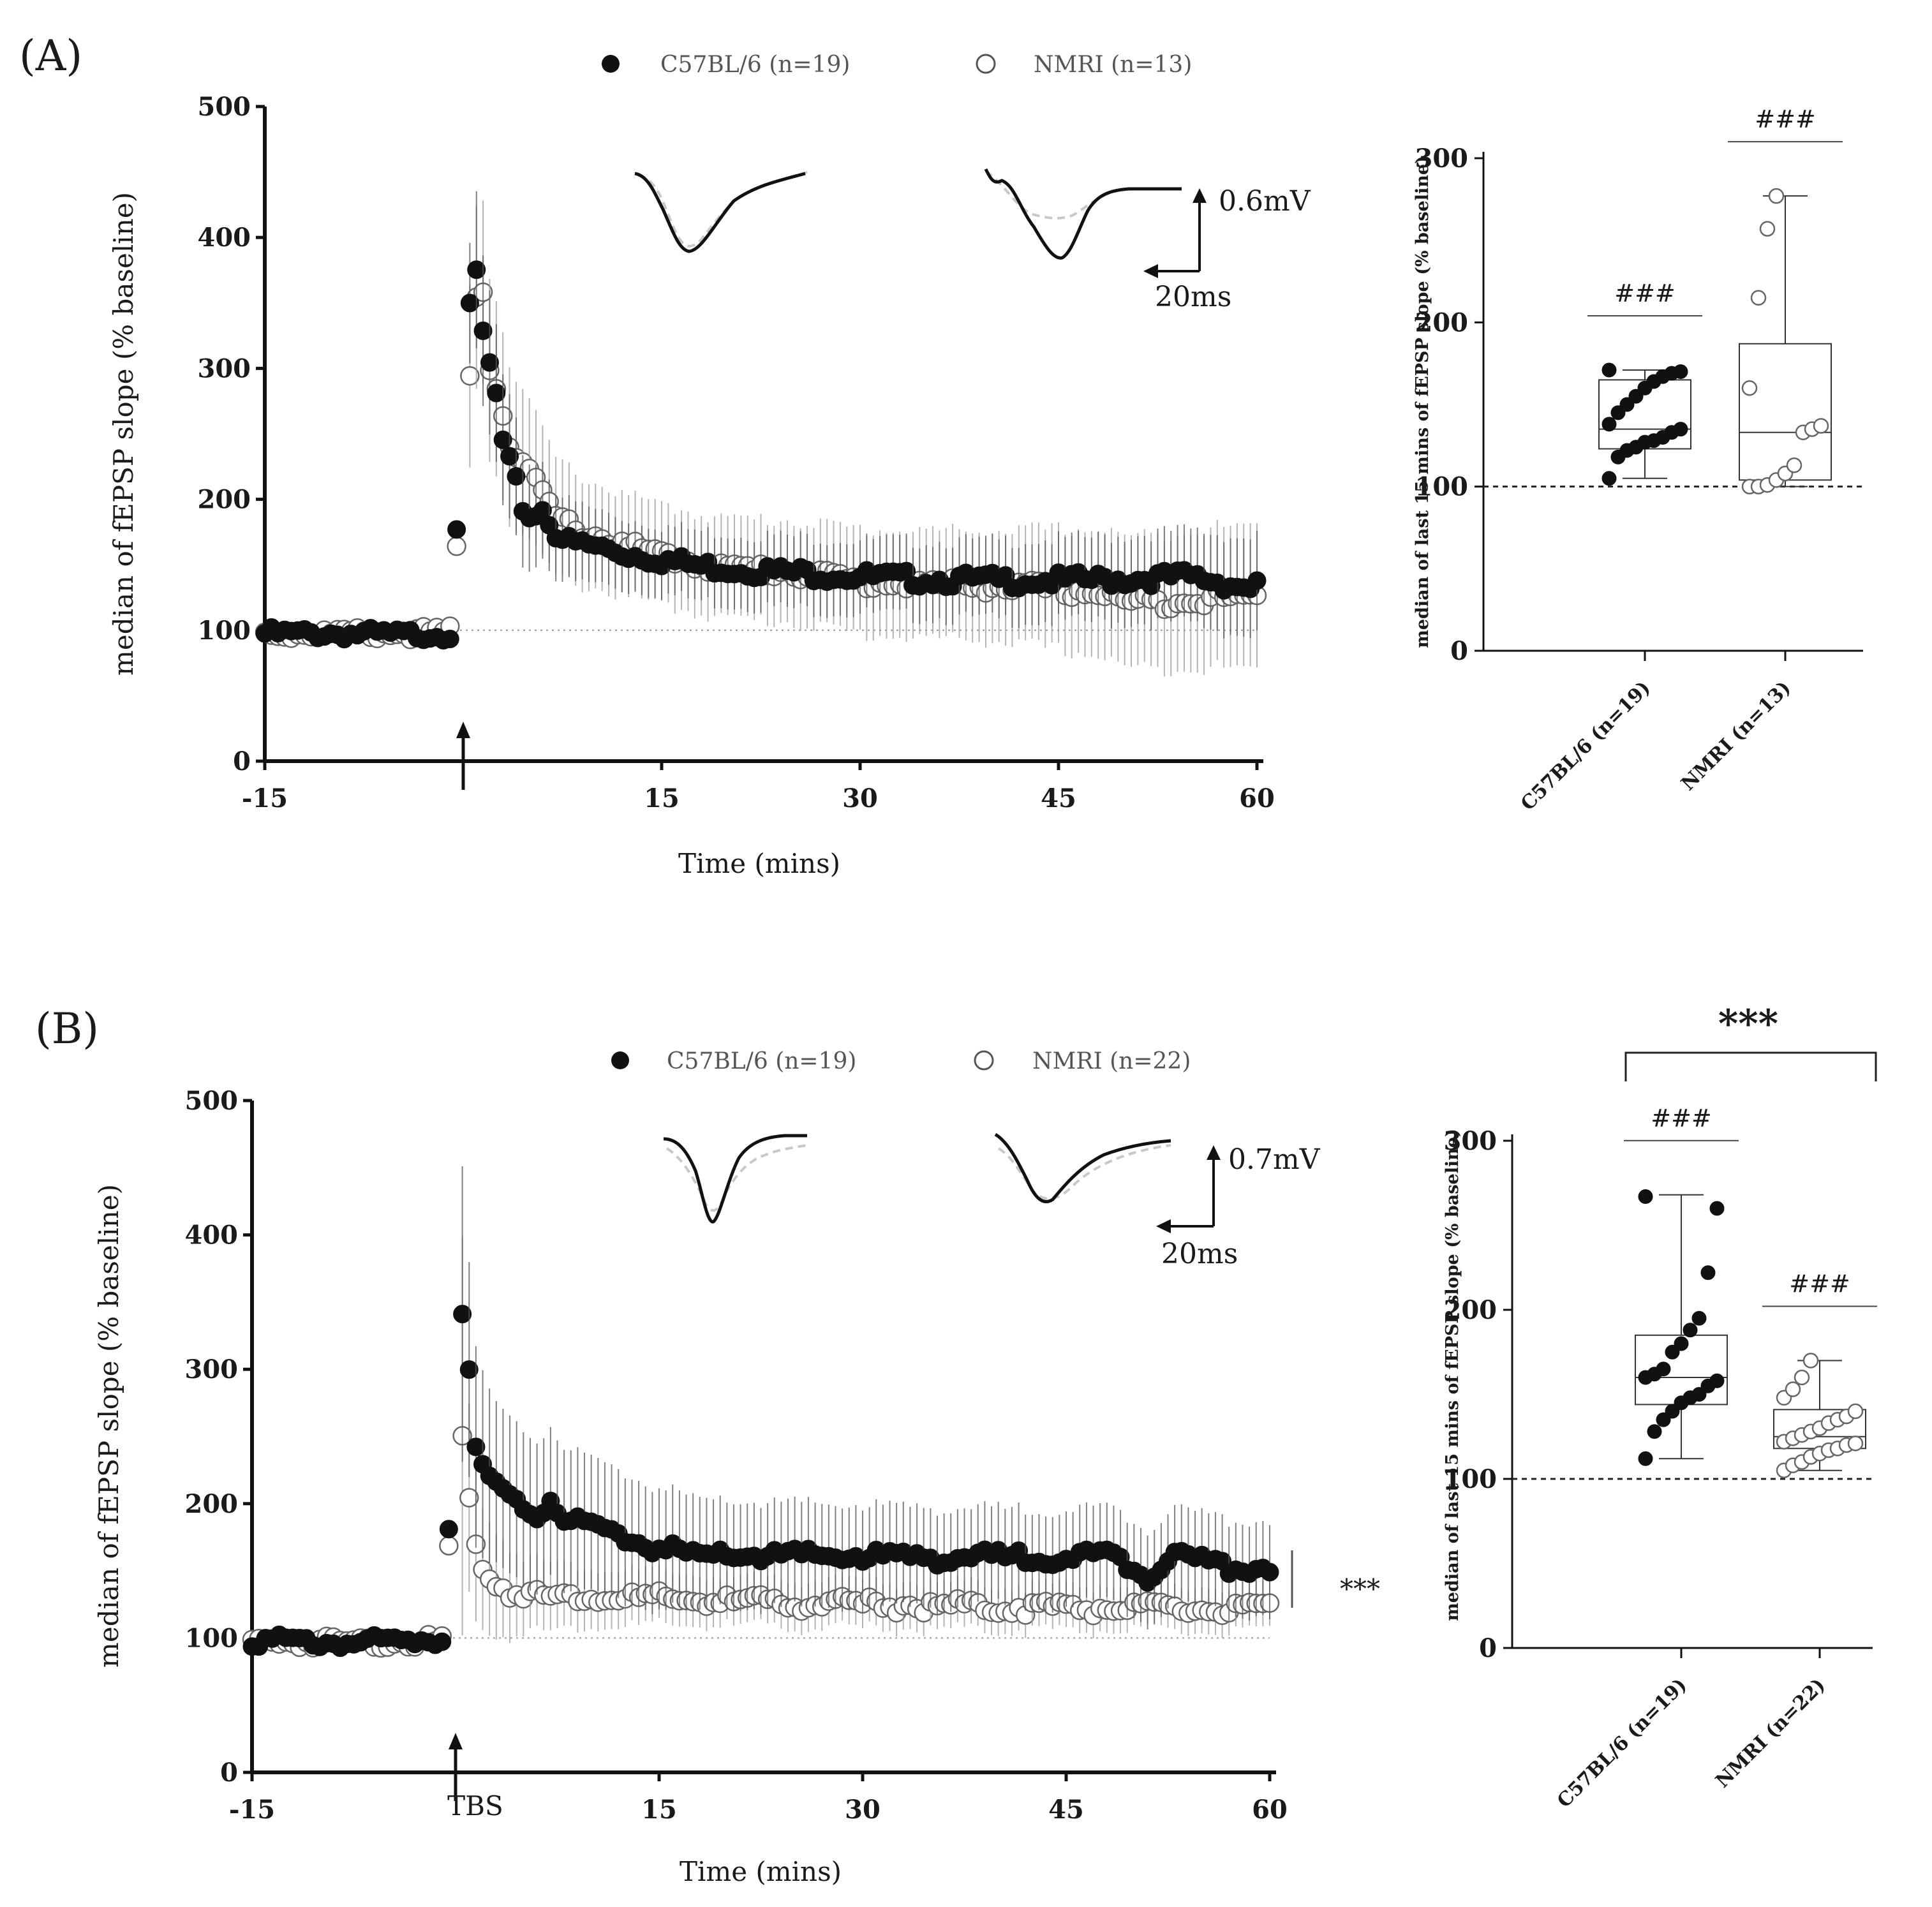 The image size is (1932, 1907). What do you see at coordinates (1193, 297) in the screenshot?
I see `scalebar-a-time: 20ms` at bounding box center [1193, 297].